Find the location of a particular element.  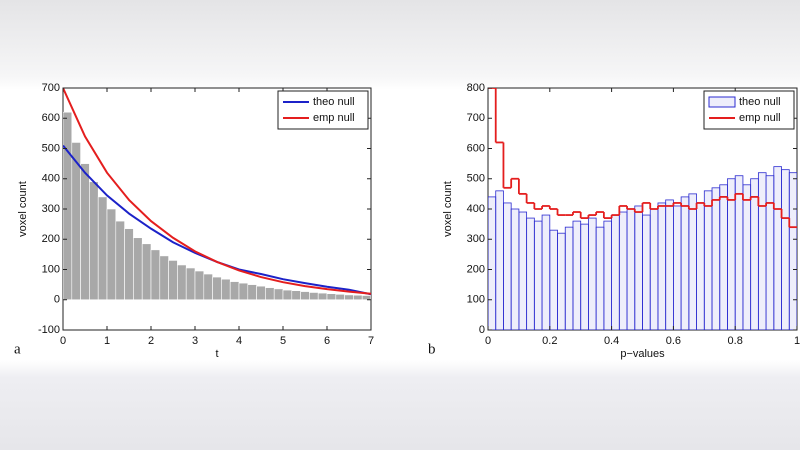

x-tick-label: 0.6 is located at coordinates (673, 341).